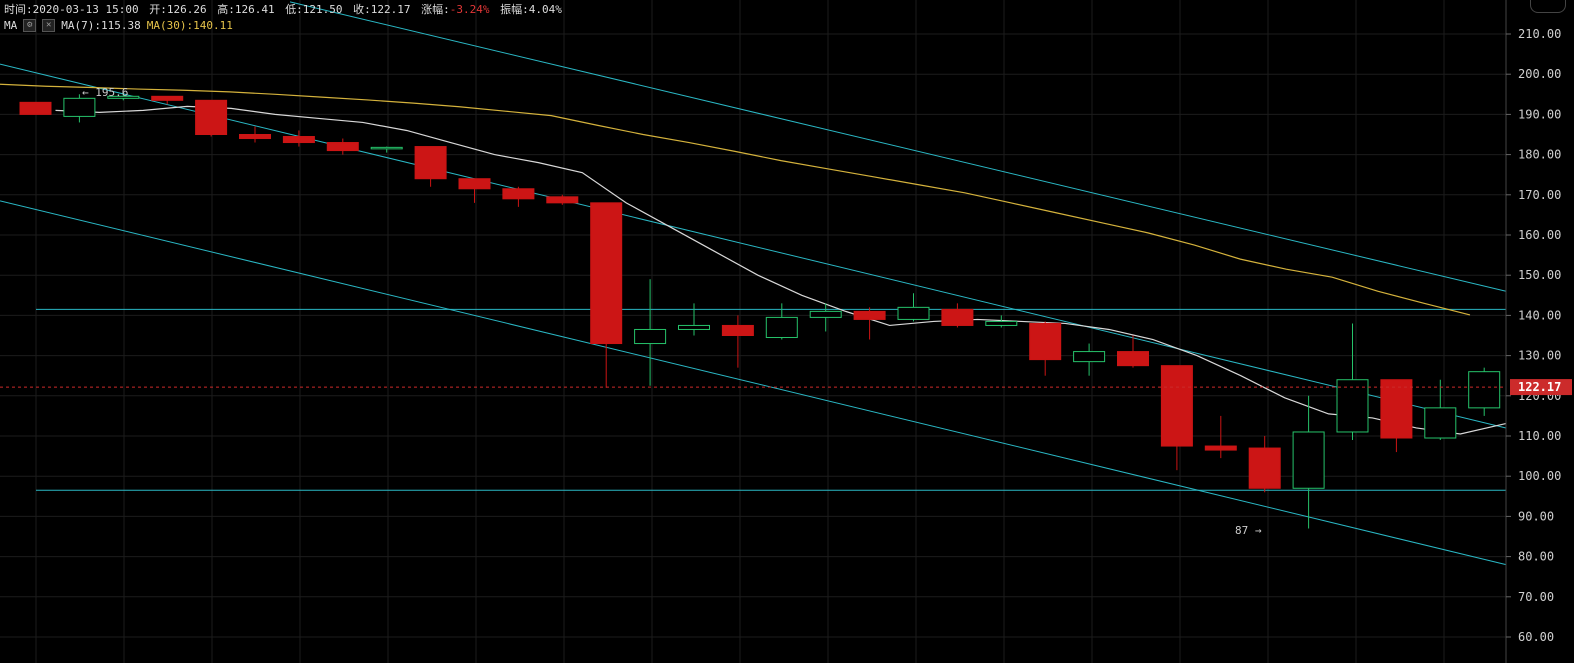  I want to click on amplitude-label: 振幅:4.04%, so click(531, 9).